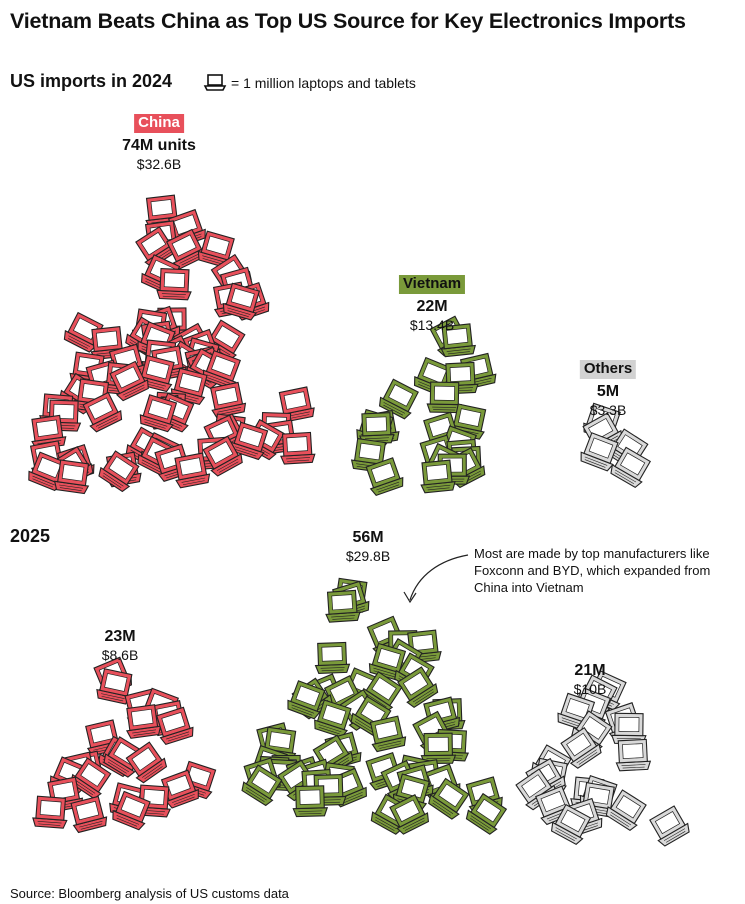  Describe the element at coordinates (91, 81) in the screenshot. I see `chart-subtitle: US imports in 2024` at that location.